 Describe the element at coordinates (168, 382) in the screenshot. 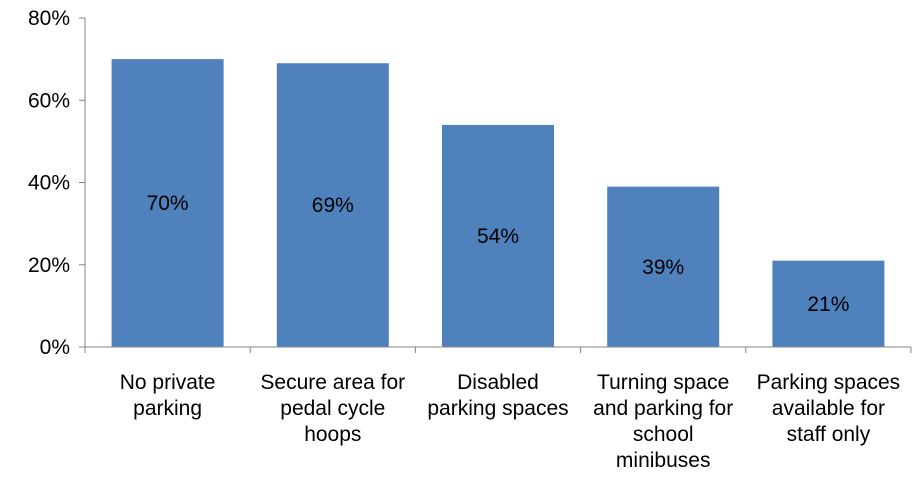

I see `x-tick-label-line: No private` at that location.